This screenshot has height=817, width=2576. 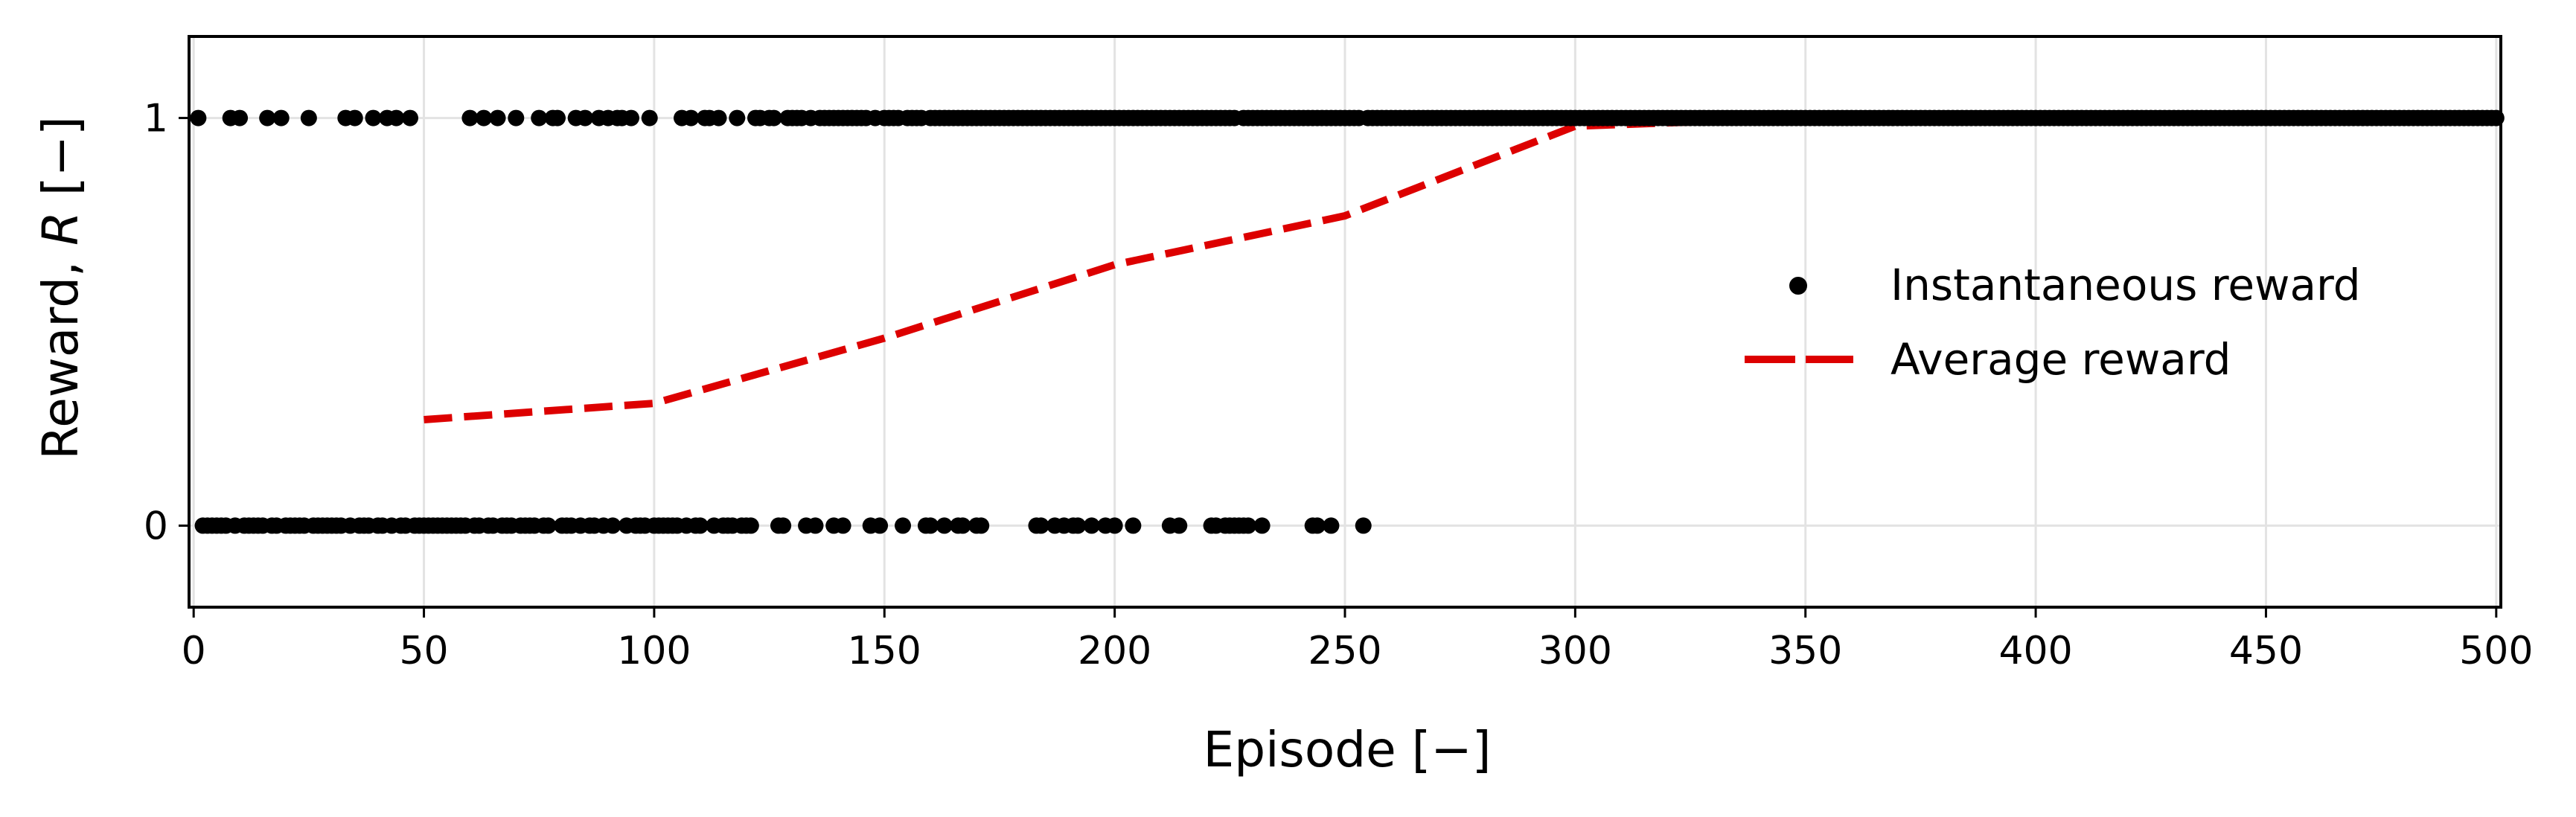 What do you see at coordinates (1805, 651) in the screenshot?
I see `x-tick-label: 350` at bounding box center [1805, 651].